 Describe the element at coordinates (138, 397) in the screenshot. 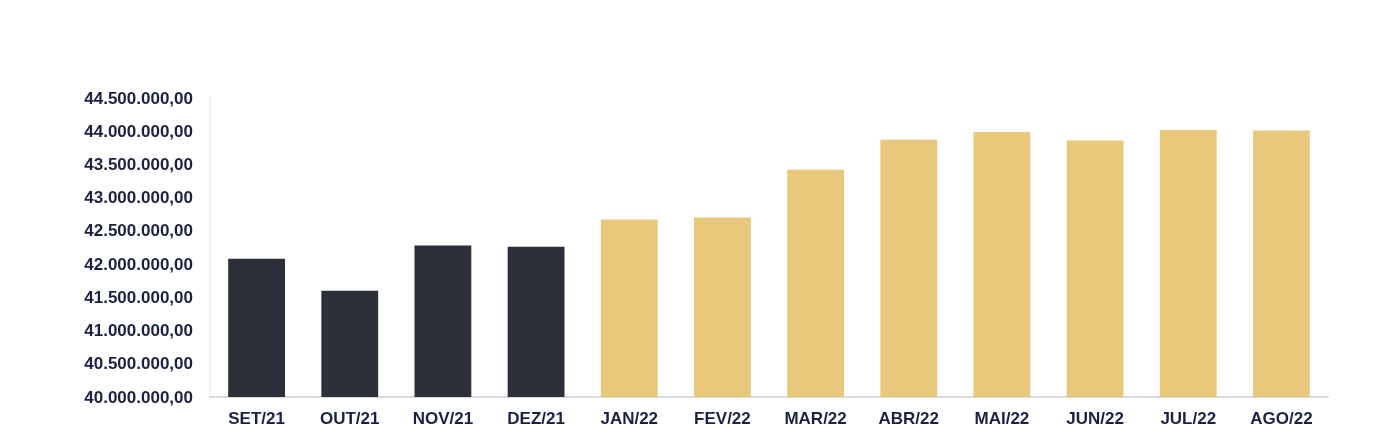

I see `y-tick-label: 40.000.000,00` at that location.